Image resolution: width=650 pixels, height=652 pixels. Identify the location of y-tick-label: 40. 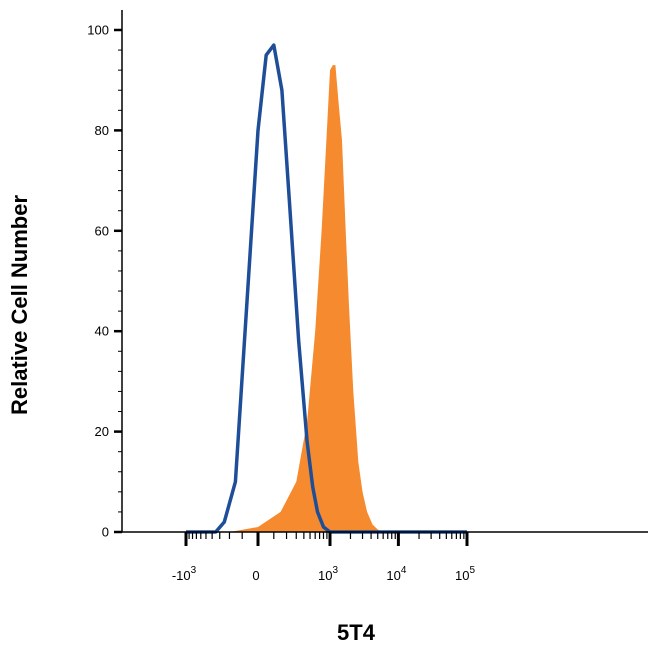
(102, 331).